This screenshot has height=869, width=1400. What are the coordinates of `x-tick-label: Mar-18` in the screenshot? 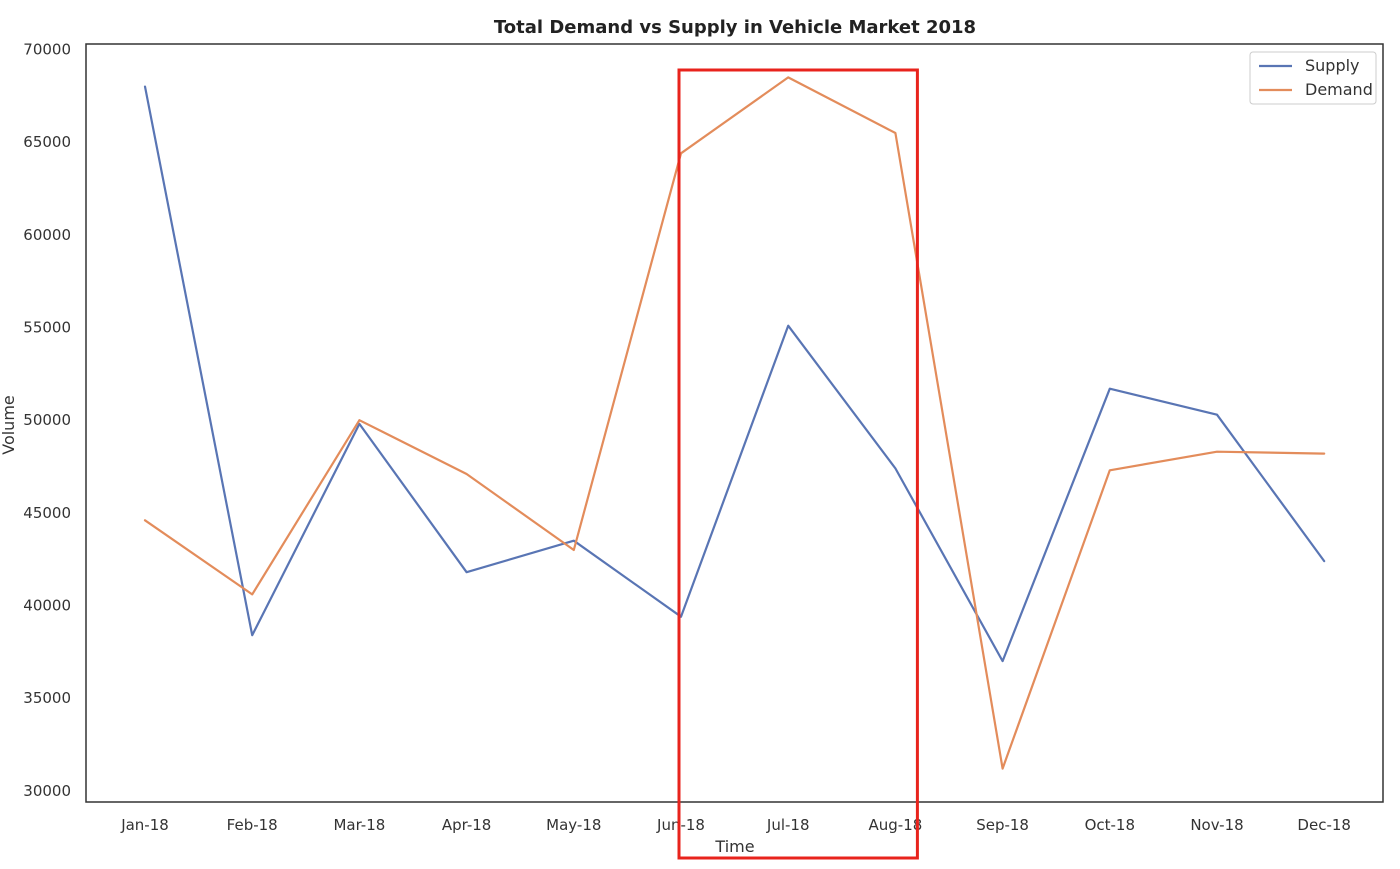 It's located at (359, 825).